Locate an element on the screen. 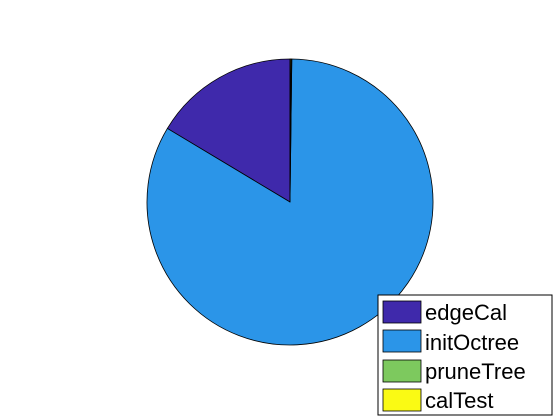 The width and height of the screenshot is (560, 420). legend-swatch-edgeCal is located at coordinates (402, 312).